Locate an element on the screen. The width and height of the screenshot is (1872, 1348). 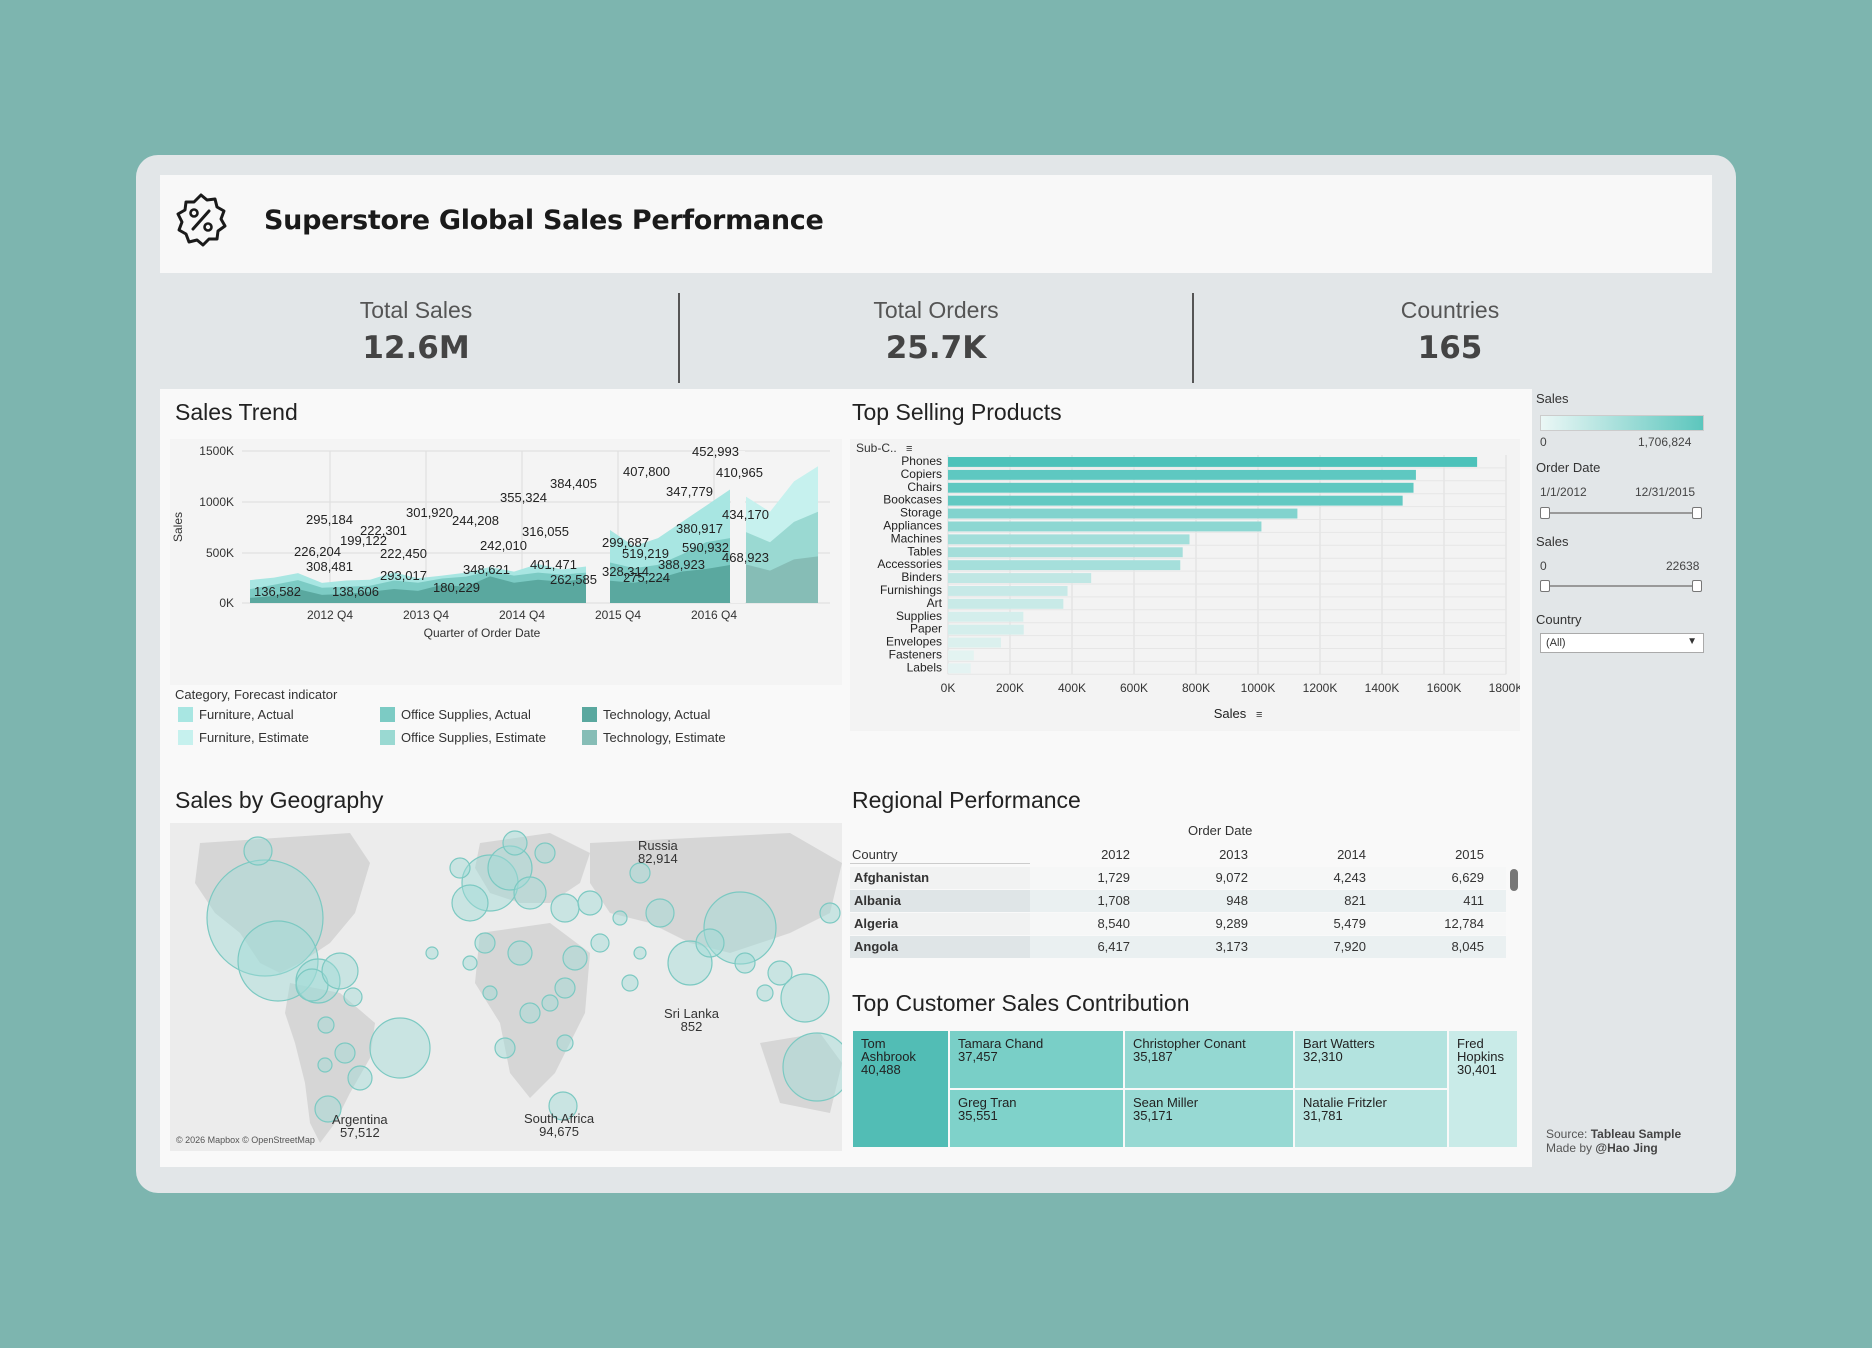
legend-swatch is located at coordinates (185, 737).